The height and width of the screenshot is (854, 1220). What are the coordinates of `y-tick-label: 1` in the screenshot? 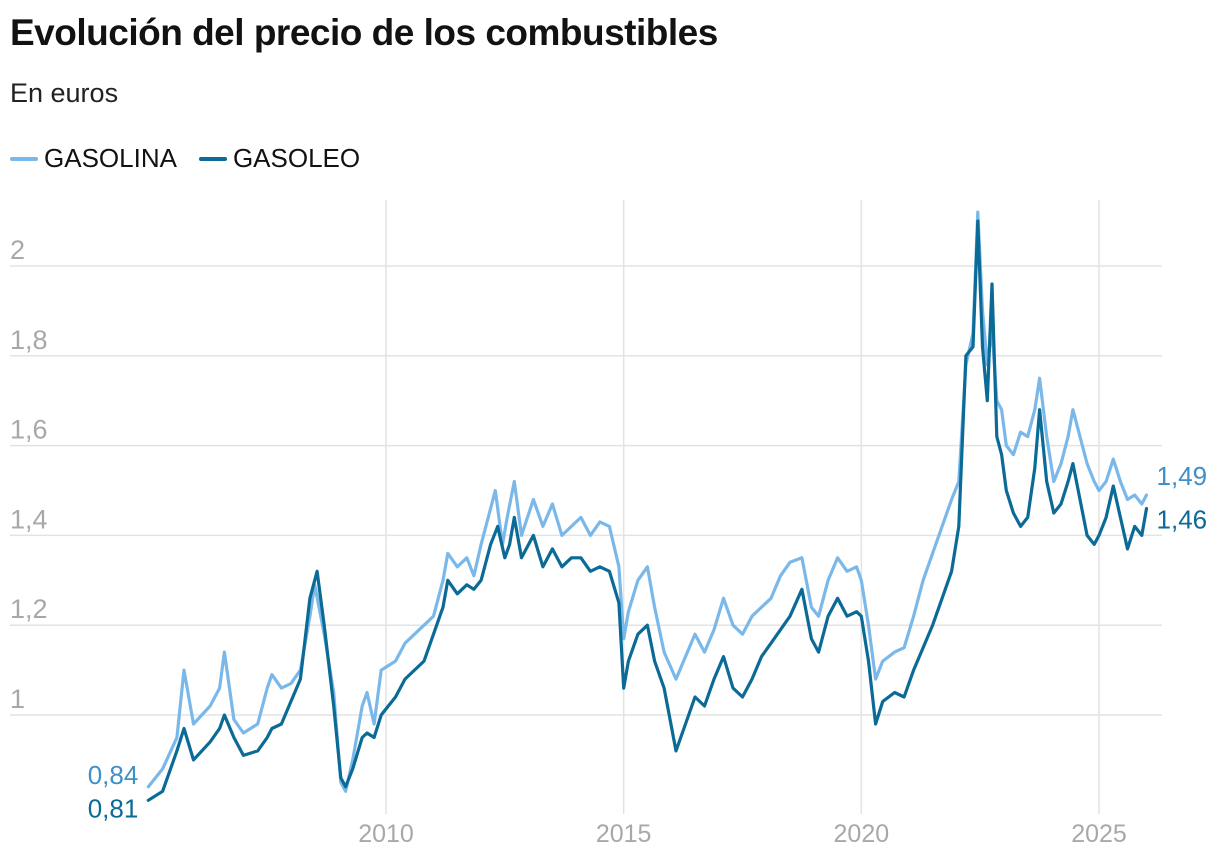 It's located at (17, 699).